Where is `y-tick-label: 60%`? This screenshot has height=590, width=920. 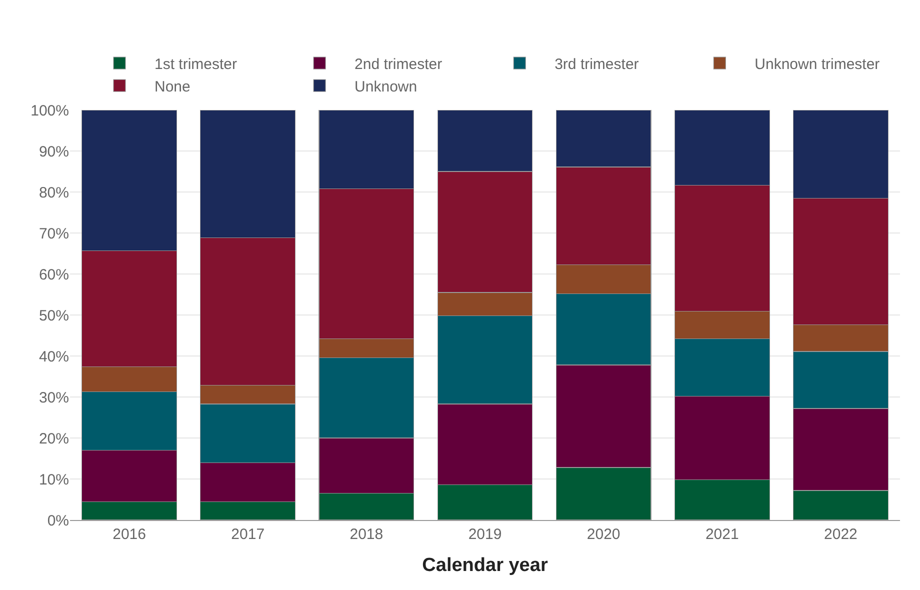
y-tick-label: 60% is located at coordinates (53, 275).